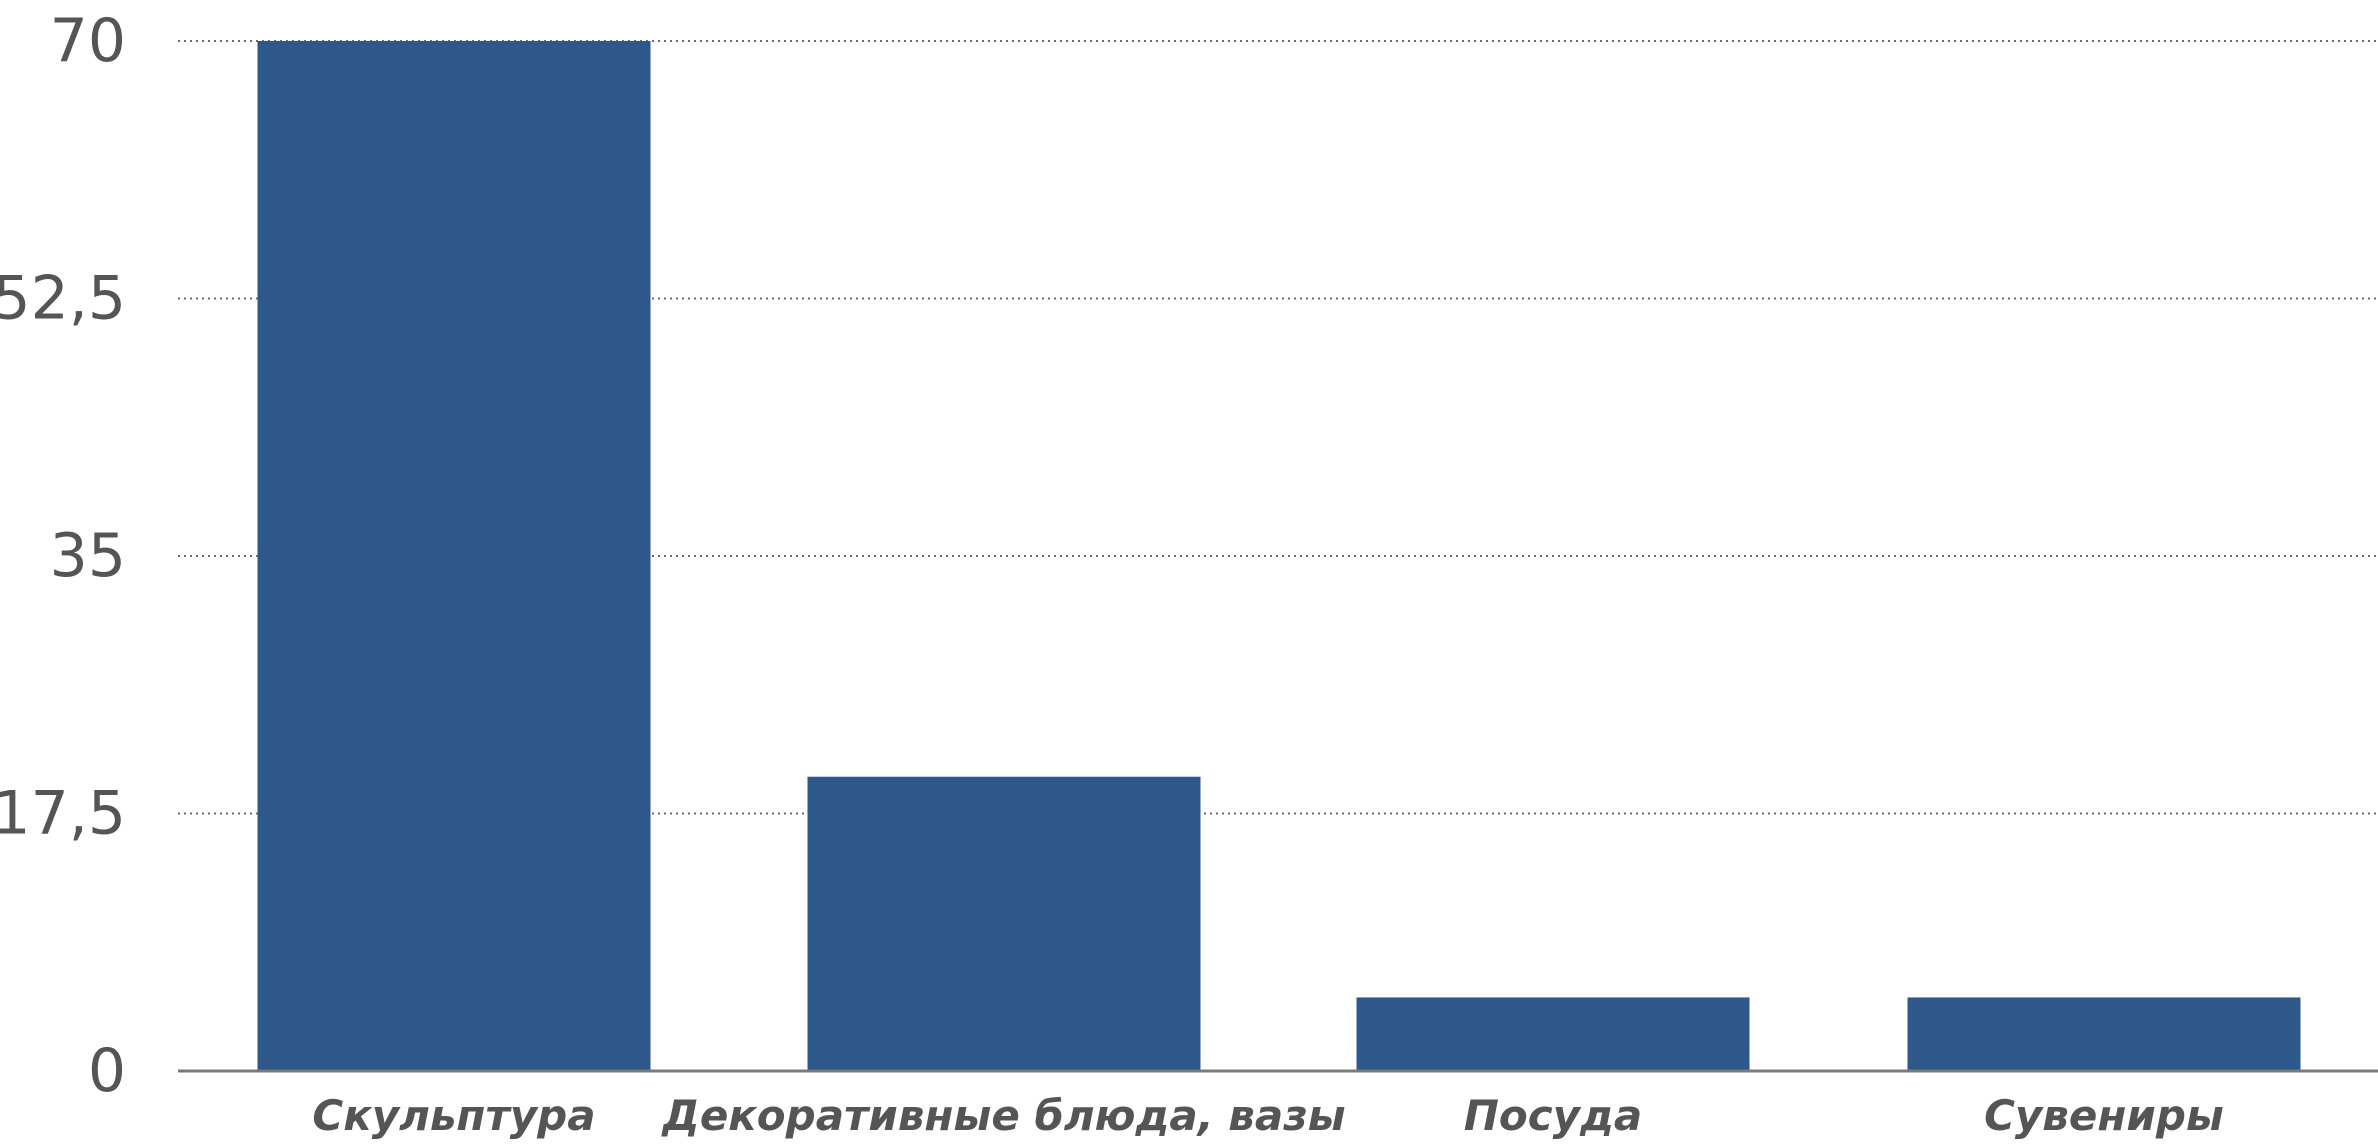 The image size is (2378, 1144). What do you see at coordinates (63, 814) in the screenshot?
I see `y-tick-label: 17,5` at bounding box center [63, 814].